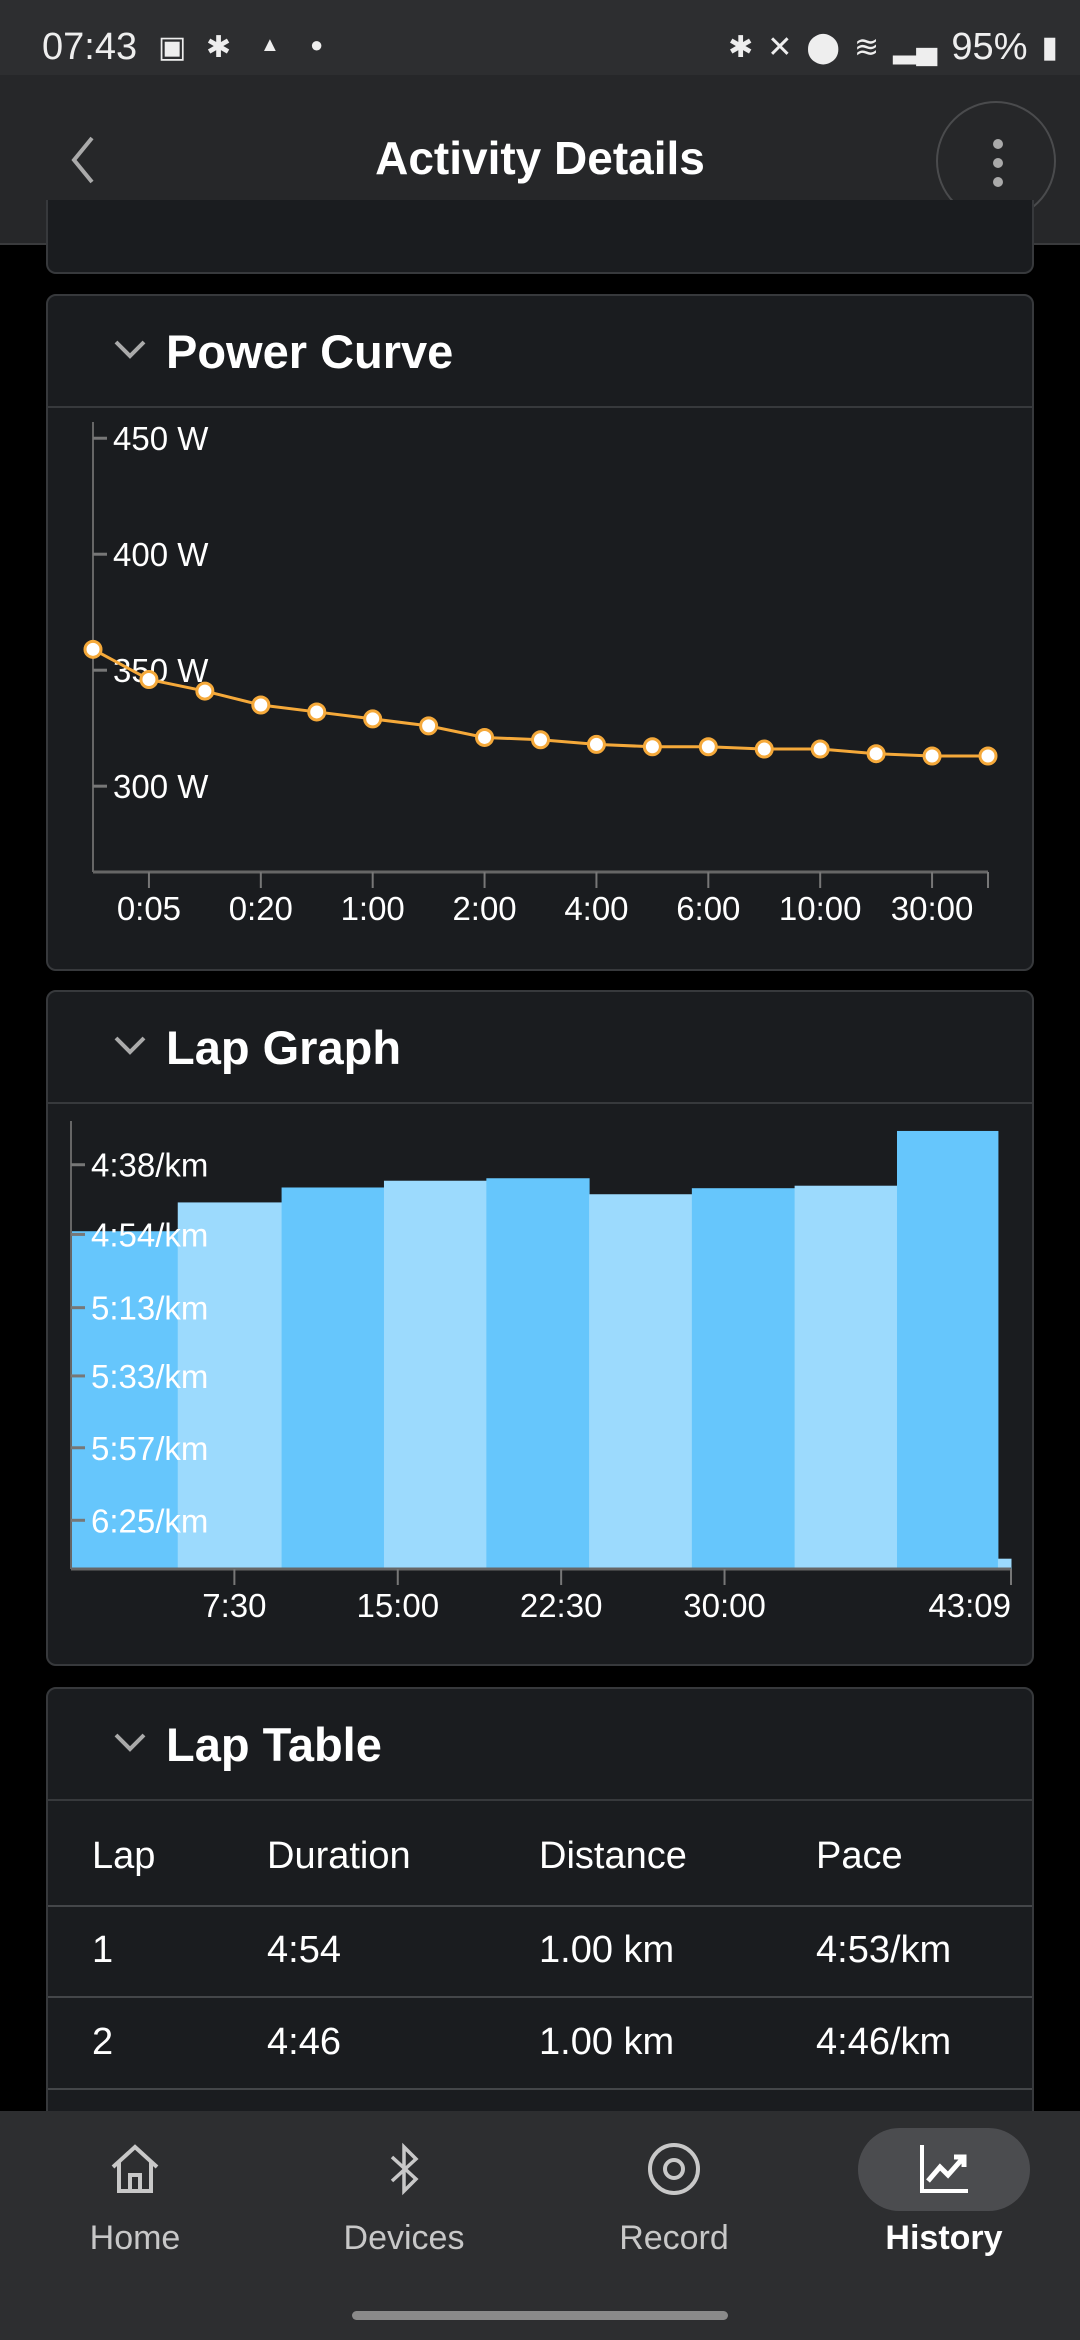  I want to click on home-indicator, so click(540, 2315).